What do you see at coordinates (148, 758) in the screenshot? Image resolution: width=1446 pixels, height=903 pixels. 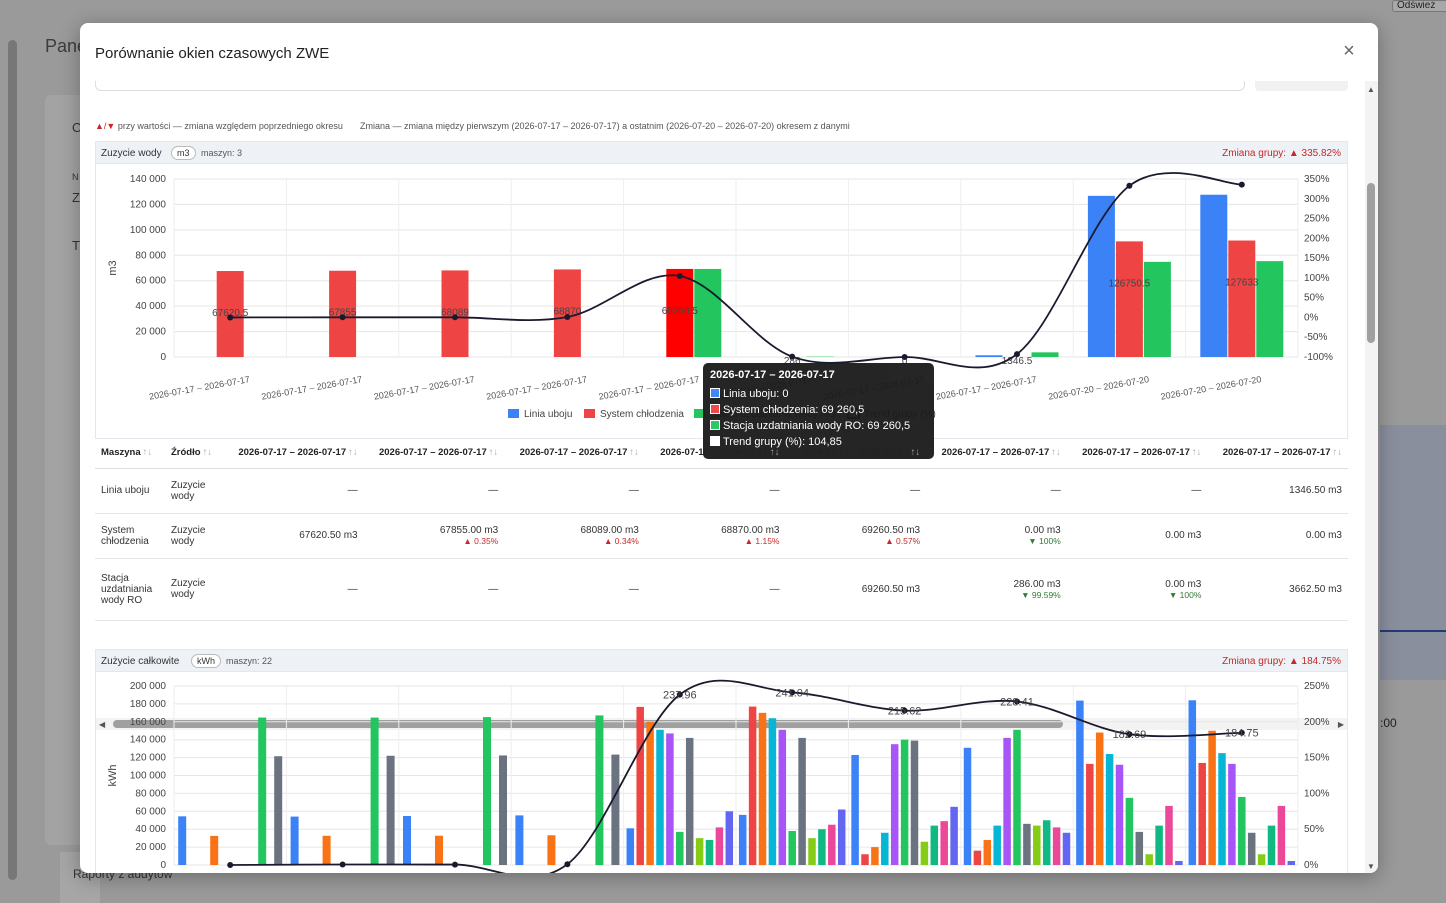 I see `y-tick-label: 120 000` at bounding box center [148, 758].